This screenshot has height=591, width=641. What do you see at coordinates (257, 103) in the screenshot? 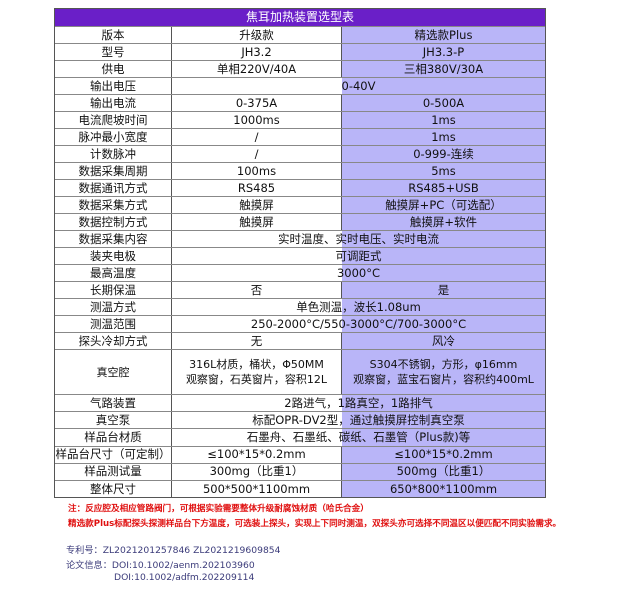
I see `upgrade-cell: 0-375A` at bounding box center [257, 103].